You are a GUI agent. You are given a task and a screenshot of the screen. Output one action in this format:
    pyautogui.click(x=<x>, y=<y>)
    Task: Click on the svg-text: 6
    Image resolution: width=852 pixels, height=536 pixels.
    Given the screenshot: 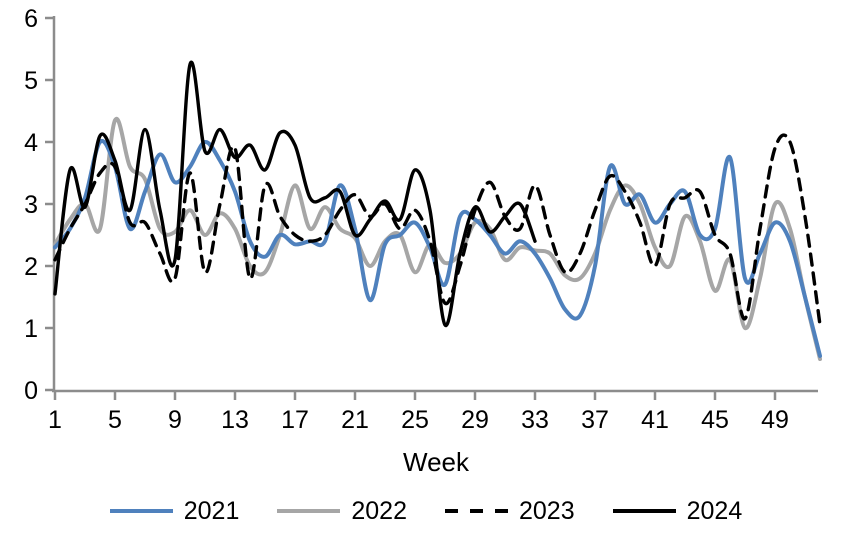 What is the action you would take?
    pyautogui.click(x=31, y=19)
    